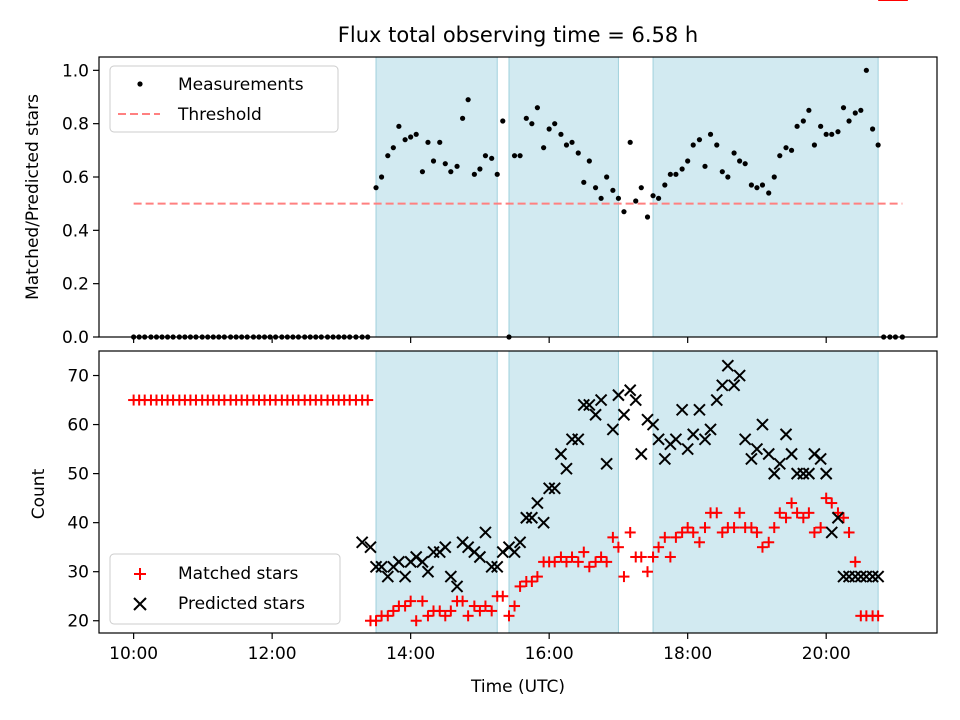  I want to click on x-tick-label: 14:00, so click(410, 654).